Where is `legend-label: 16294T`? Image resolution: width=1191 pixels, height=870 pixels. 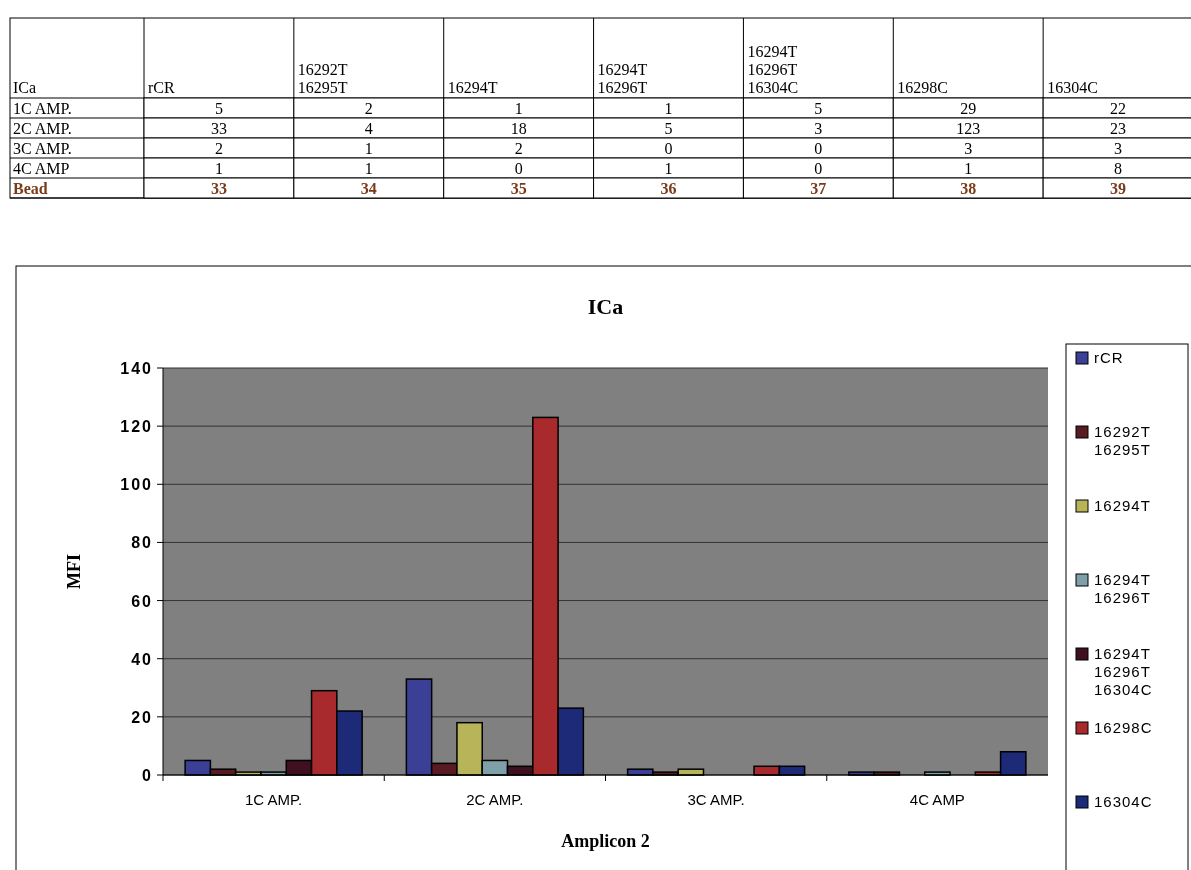 legend-label: 16294T is located at coordinates (1122, 505).